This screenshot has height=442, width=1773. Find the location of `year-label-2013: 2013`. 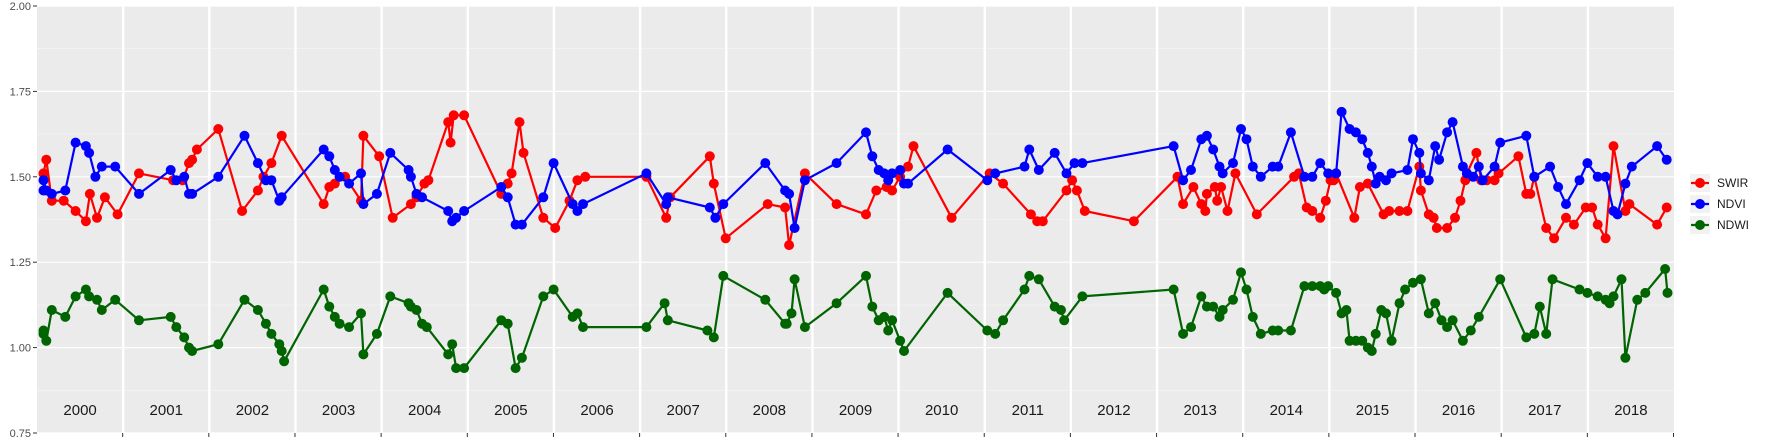

year-label-2013: 2013 is located at coordinates (1199, 410).